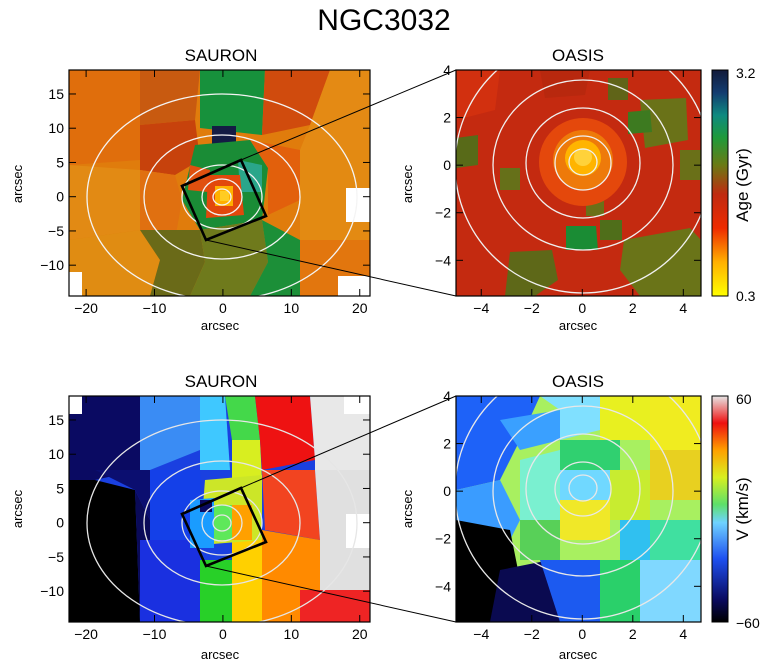 The image size is (769, 669). What do you see at coordinates (86, 634) in the screenshot?
I see `x-tick-label: −20` at bounding box center [86, 634].